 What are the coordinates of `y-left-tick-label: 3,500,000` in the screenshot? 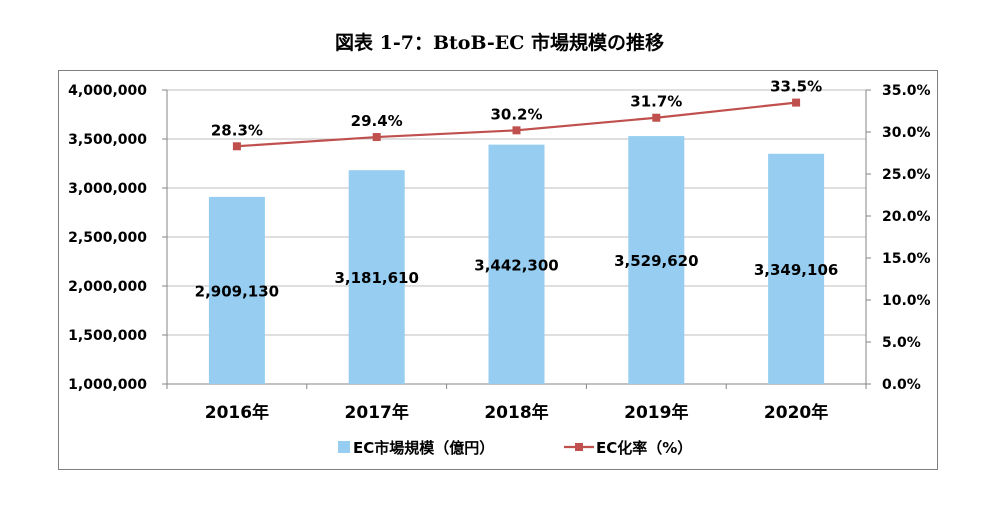 It's located at (107, 140).